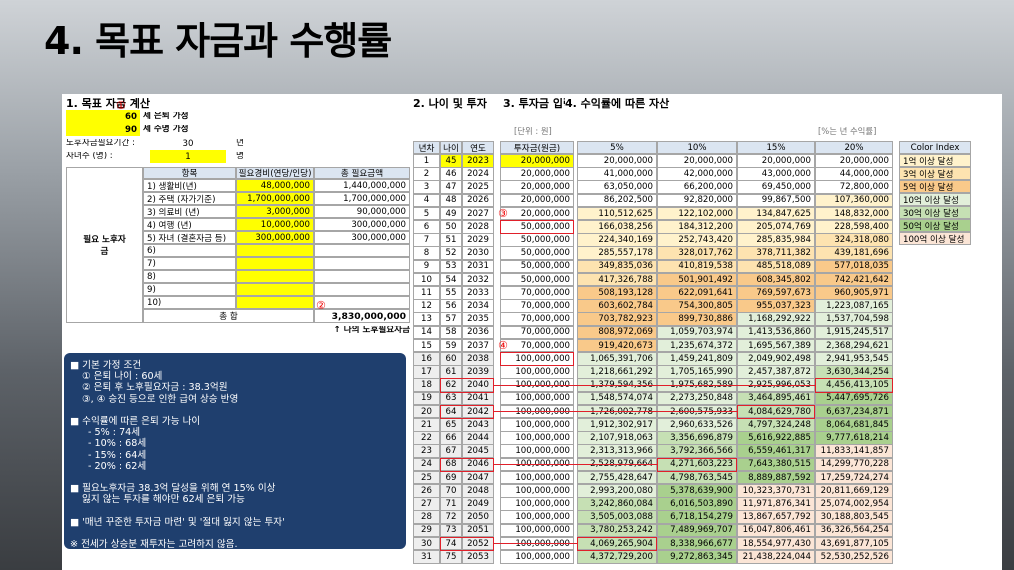  Describe the element at coordinates (617, 517) in the screenshot. I see `table-cell: 3,505,003,088` at that location.